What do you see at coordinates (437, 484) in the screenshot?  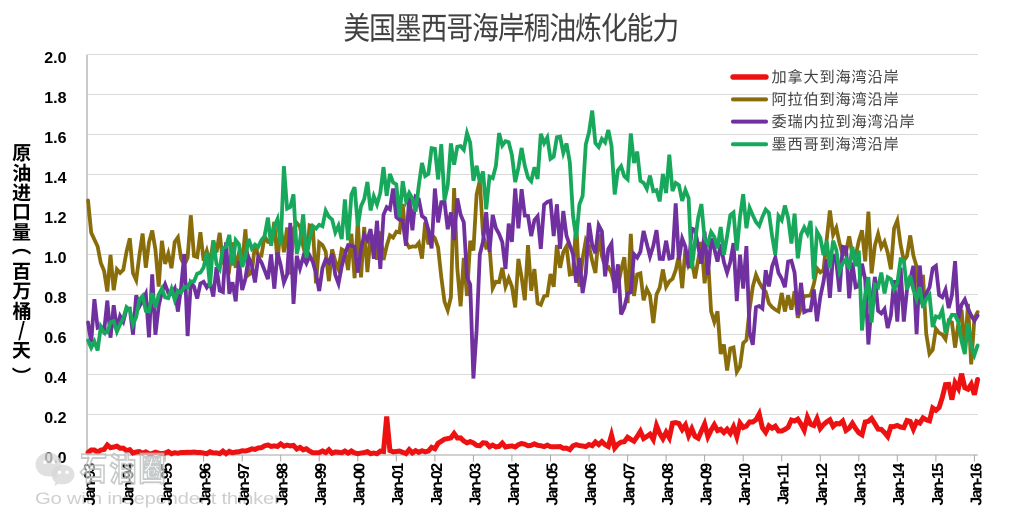 I see `svg-text: Jan-02` at bounding box center [437, 484].